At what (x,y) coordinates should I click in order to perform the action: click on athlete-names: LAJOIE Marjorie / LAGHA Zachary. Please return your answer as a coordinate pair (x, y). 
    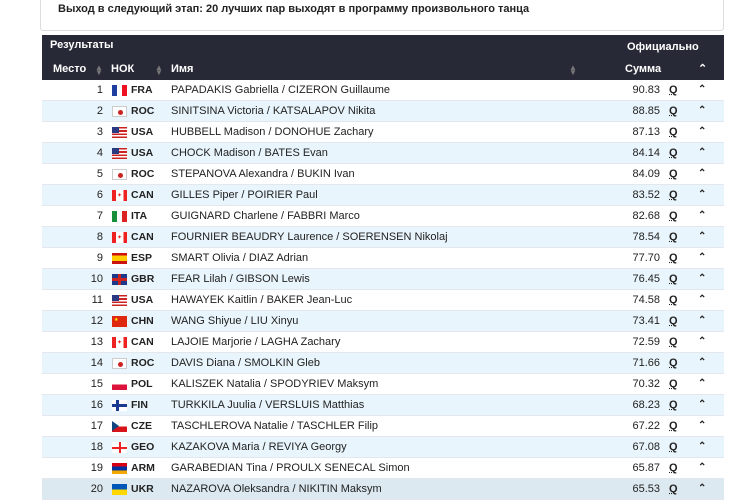
    Looking at the image, I should click on (256, 342).